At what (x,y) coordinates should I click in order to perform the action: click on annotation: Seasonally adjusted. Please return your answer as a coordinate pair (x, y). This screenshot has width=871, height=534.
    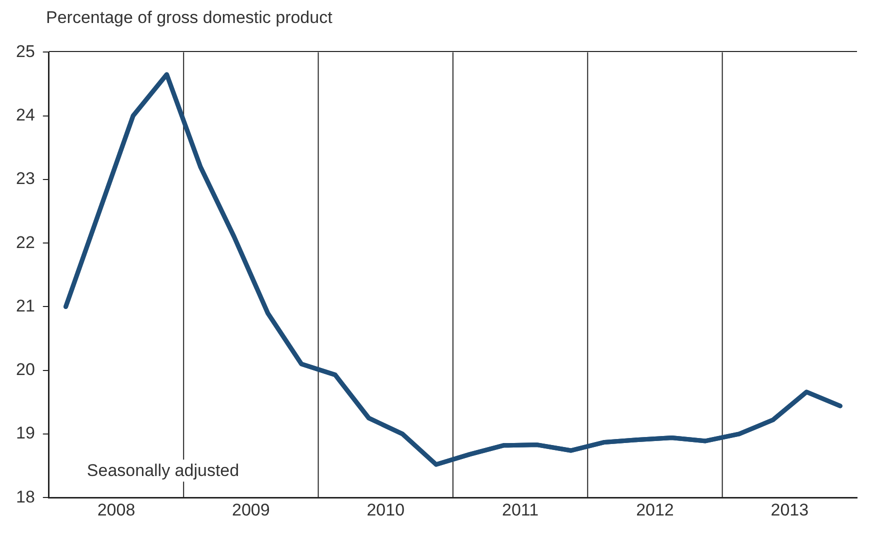
    Looking at the image, I should click on (163, 470).